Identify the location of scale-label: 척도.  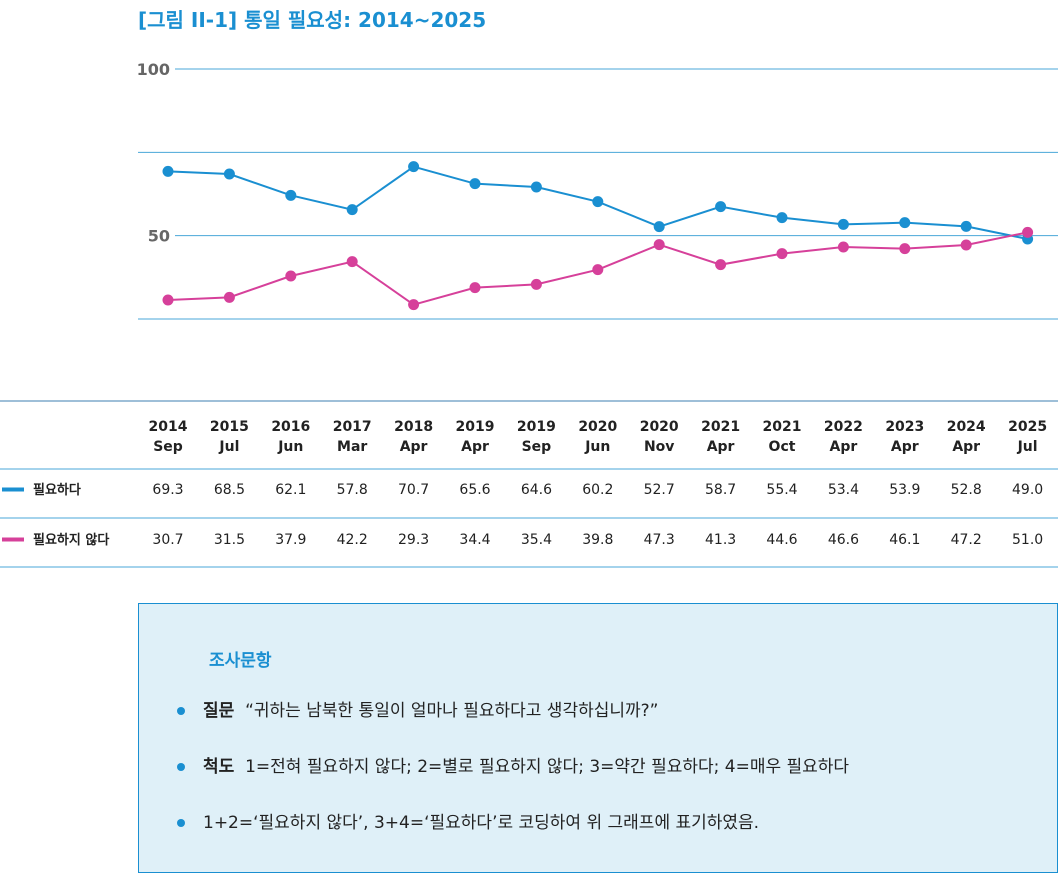
(219, 767).